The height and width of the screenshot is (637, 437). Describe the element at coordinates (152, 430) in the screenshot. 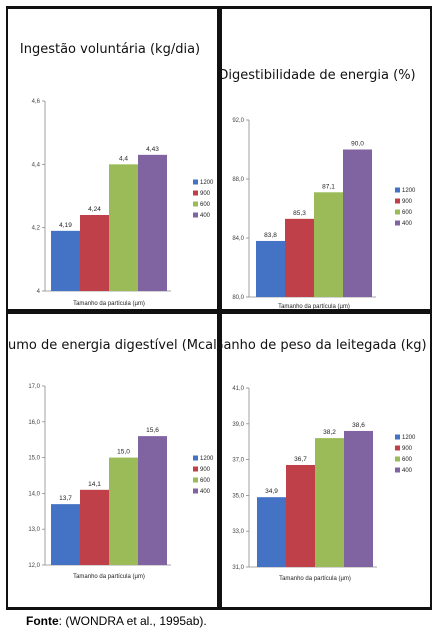

I see `bar-value-label: 15,6` at that location.